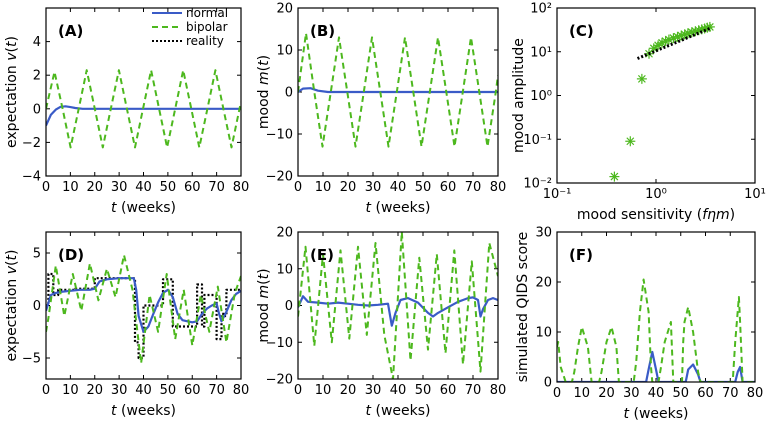 This screenshot has width=770, height=432. What do you see at coordinates (557, 194) in the screenshot?
I see `x-tick-label: 10⁻¹` at bounding box center [557, 194].